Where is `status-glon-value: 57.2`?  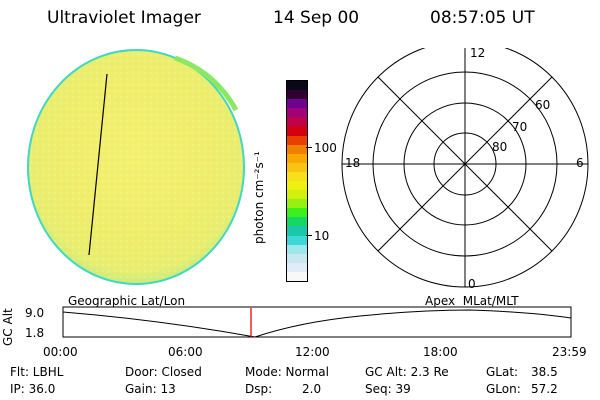 status-glon-value: 57.2 is located at coordinates (544, 389).